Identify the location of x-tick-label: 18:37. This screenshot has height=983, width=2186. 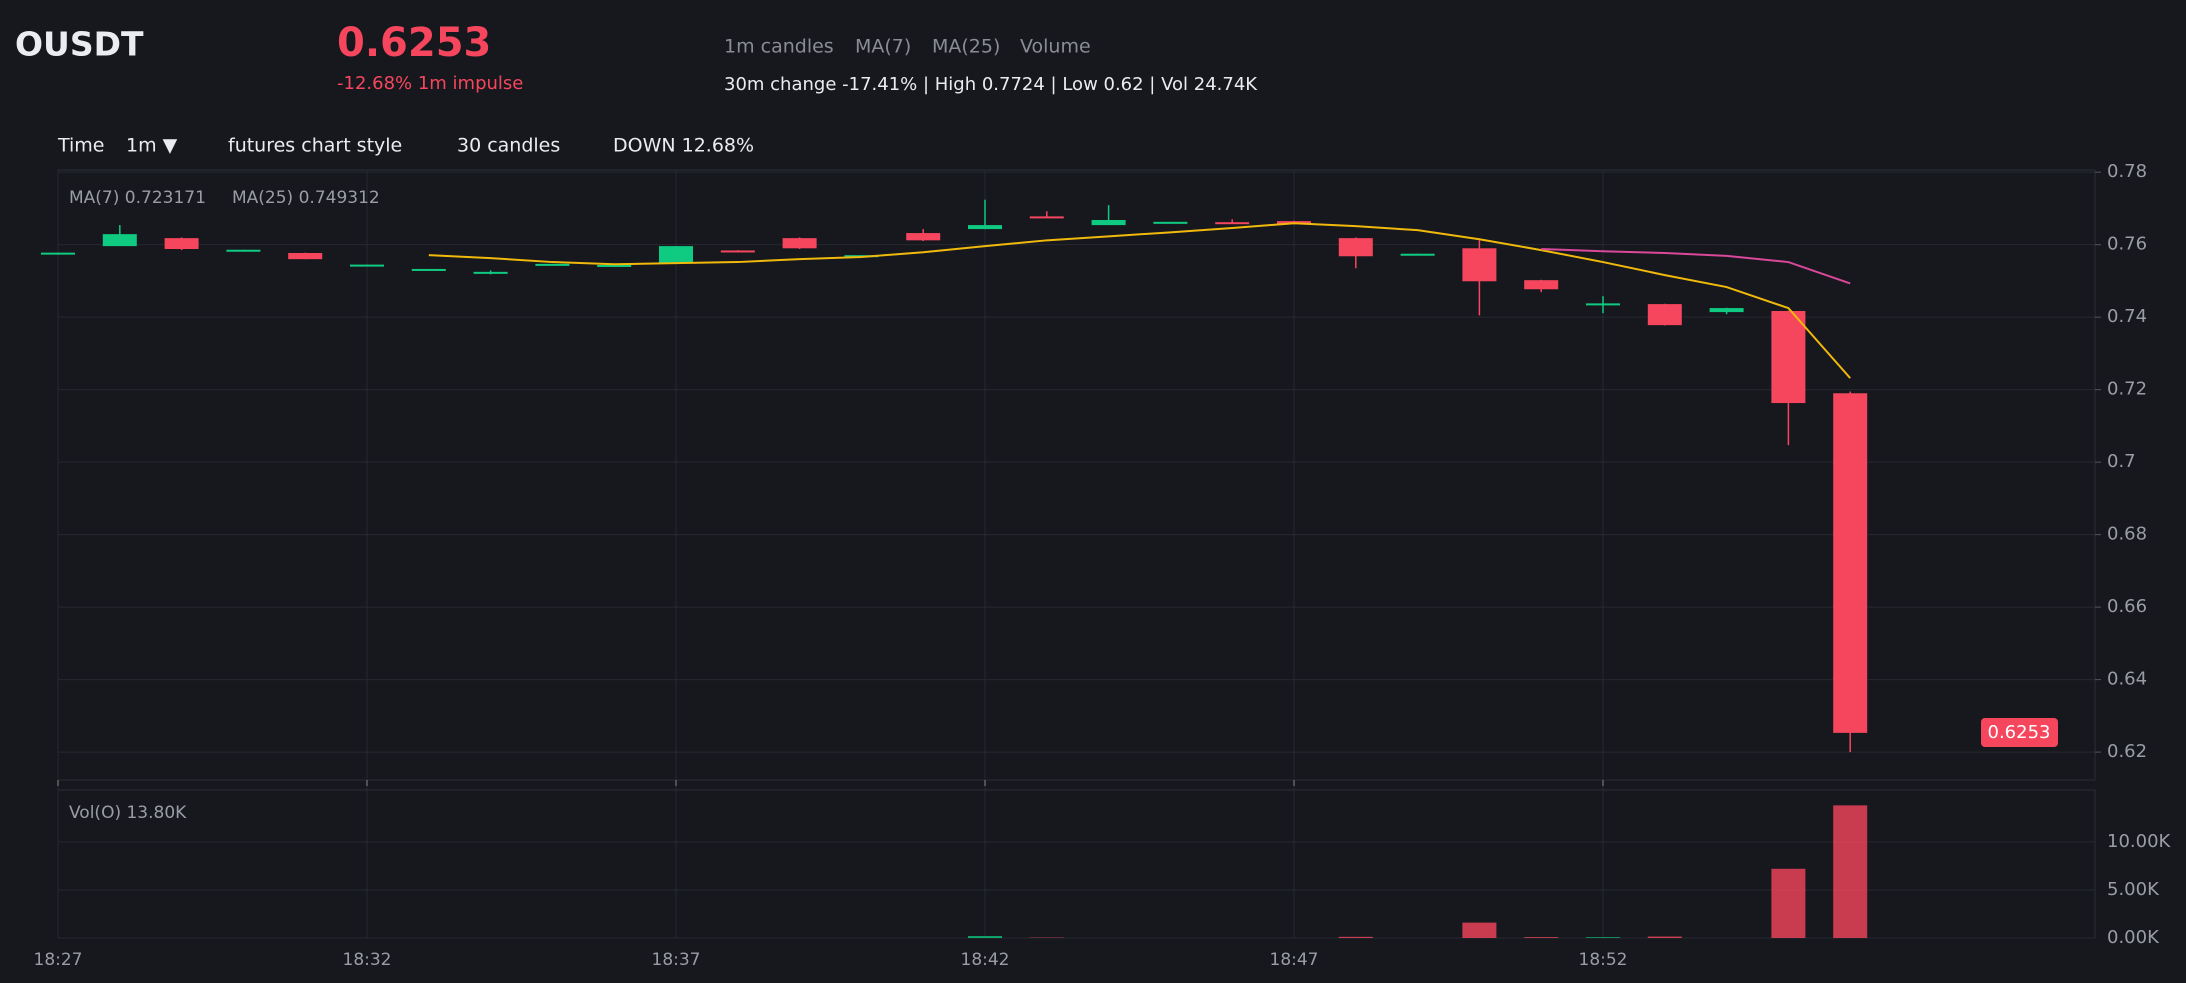
(676, 960).